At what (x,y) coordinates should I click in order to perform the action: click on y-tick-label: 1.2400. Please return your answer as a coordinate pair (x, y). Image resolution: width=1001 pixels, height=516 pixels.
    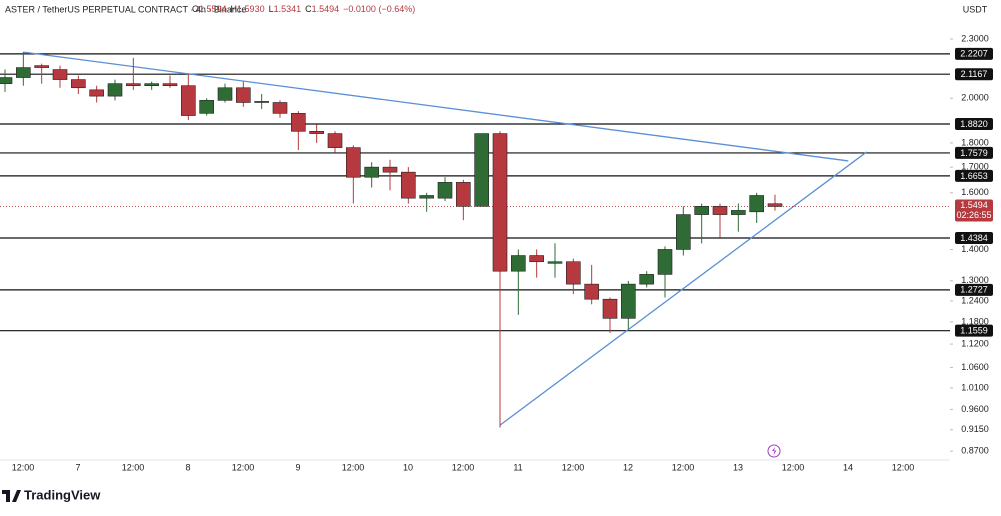
    Looking at the image, I should click on (975, 300).